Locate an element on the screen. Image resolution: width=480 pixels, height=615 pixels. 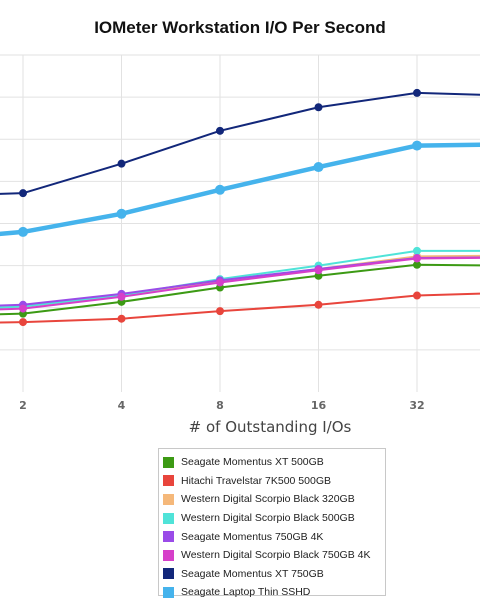
legend-item: Hitachi Travelstar 7K500 500GB is located at coordinates (274, 481).